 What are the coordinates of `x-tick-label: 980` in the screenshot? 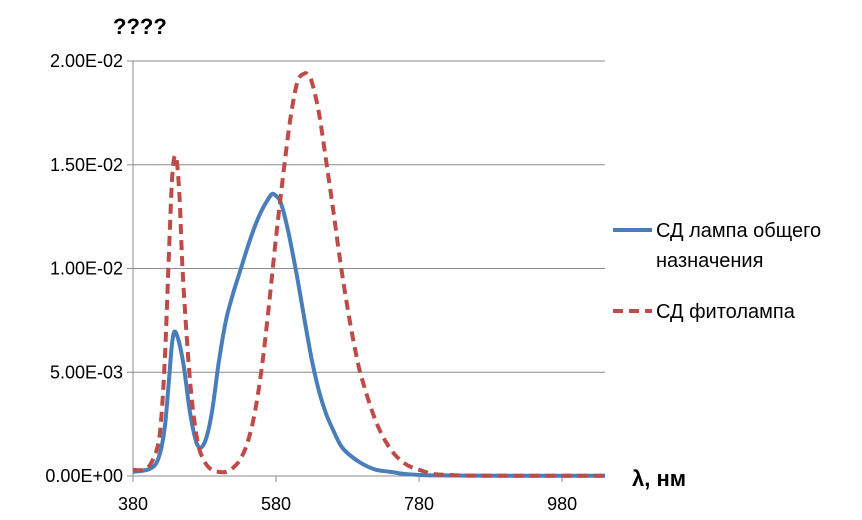 It's located at (562, 504).